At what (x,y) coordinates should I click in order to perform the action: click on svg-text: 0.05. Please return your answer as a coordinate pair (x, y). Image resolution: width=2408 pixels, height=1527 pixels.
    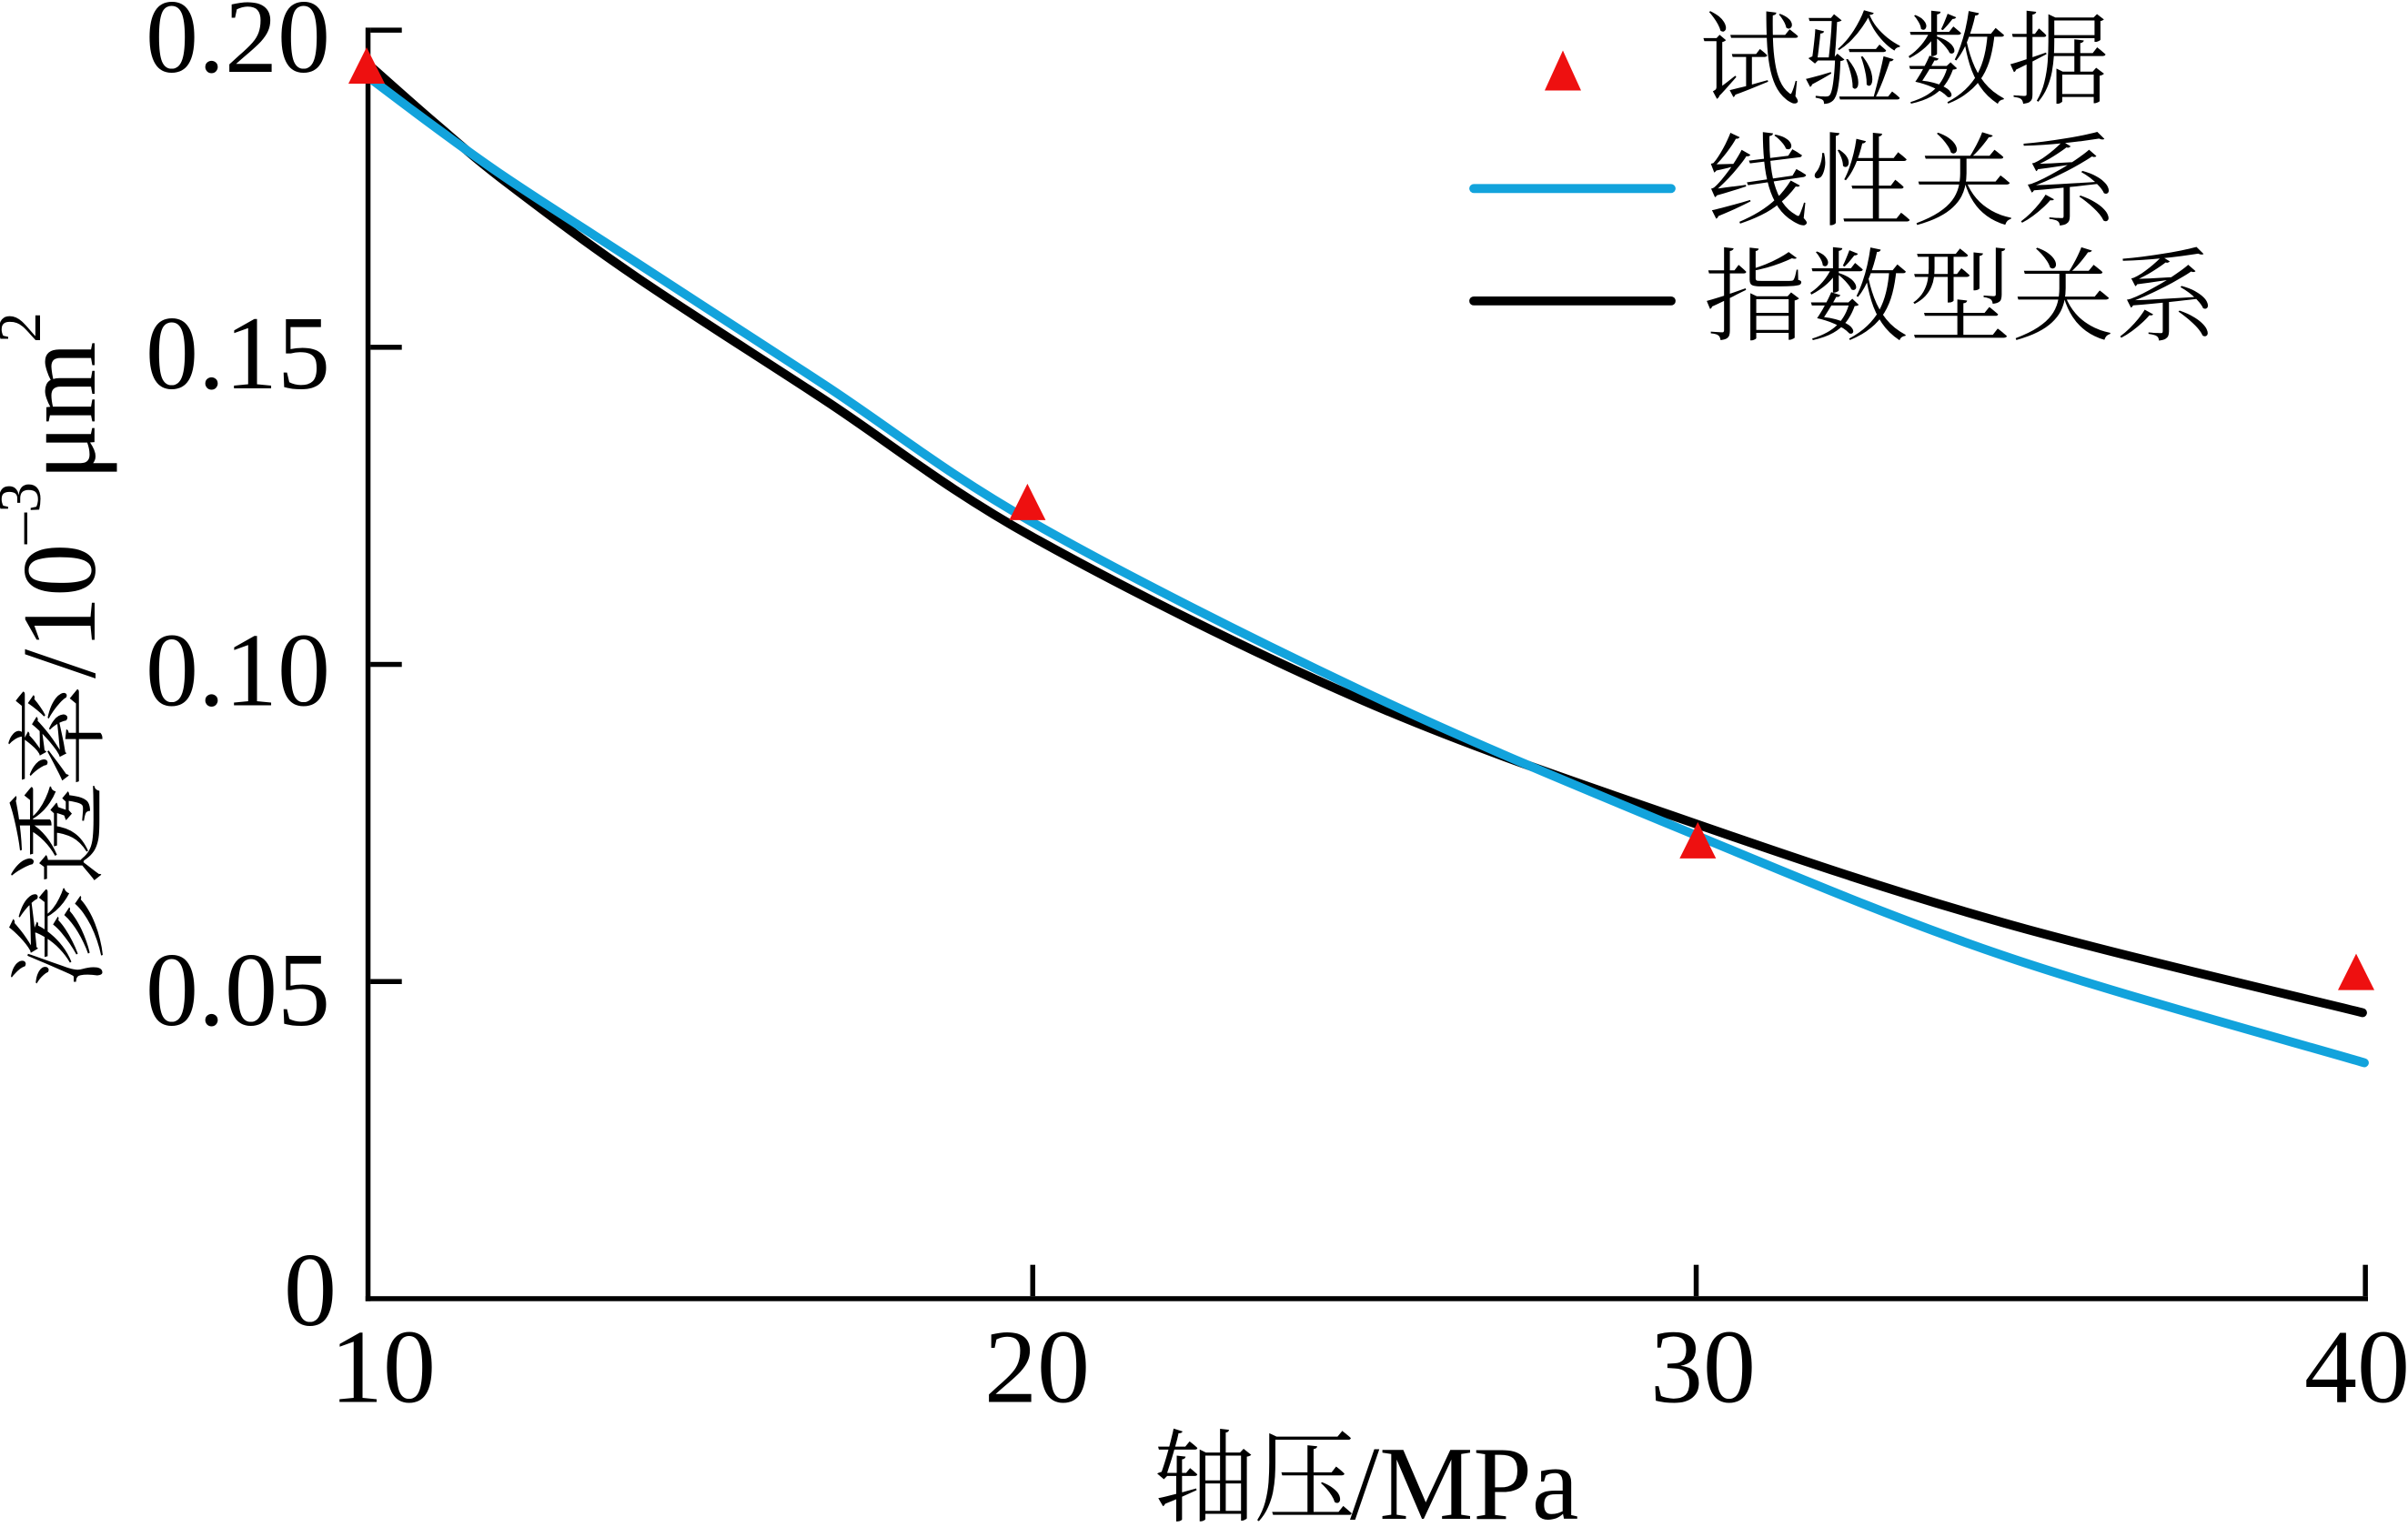
    Looking at the image, I should click on (238, 990).